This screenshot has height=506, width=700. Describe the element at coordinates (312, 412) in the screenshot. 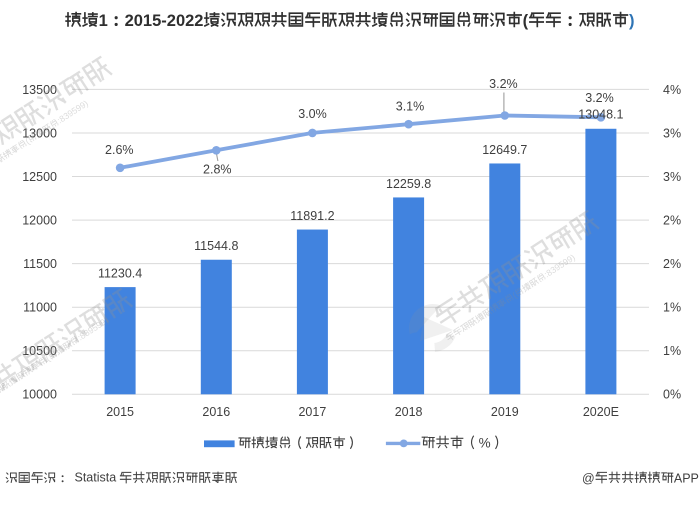

I see `svg-text: 2017` at that location.